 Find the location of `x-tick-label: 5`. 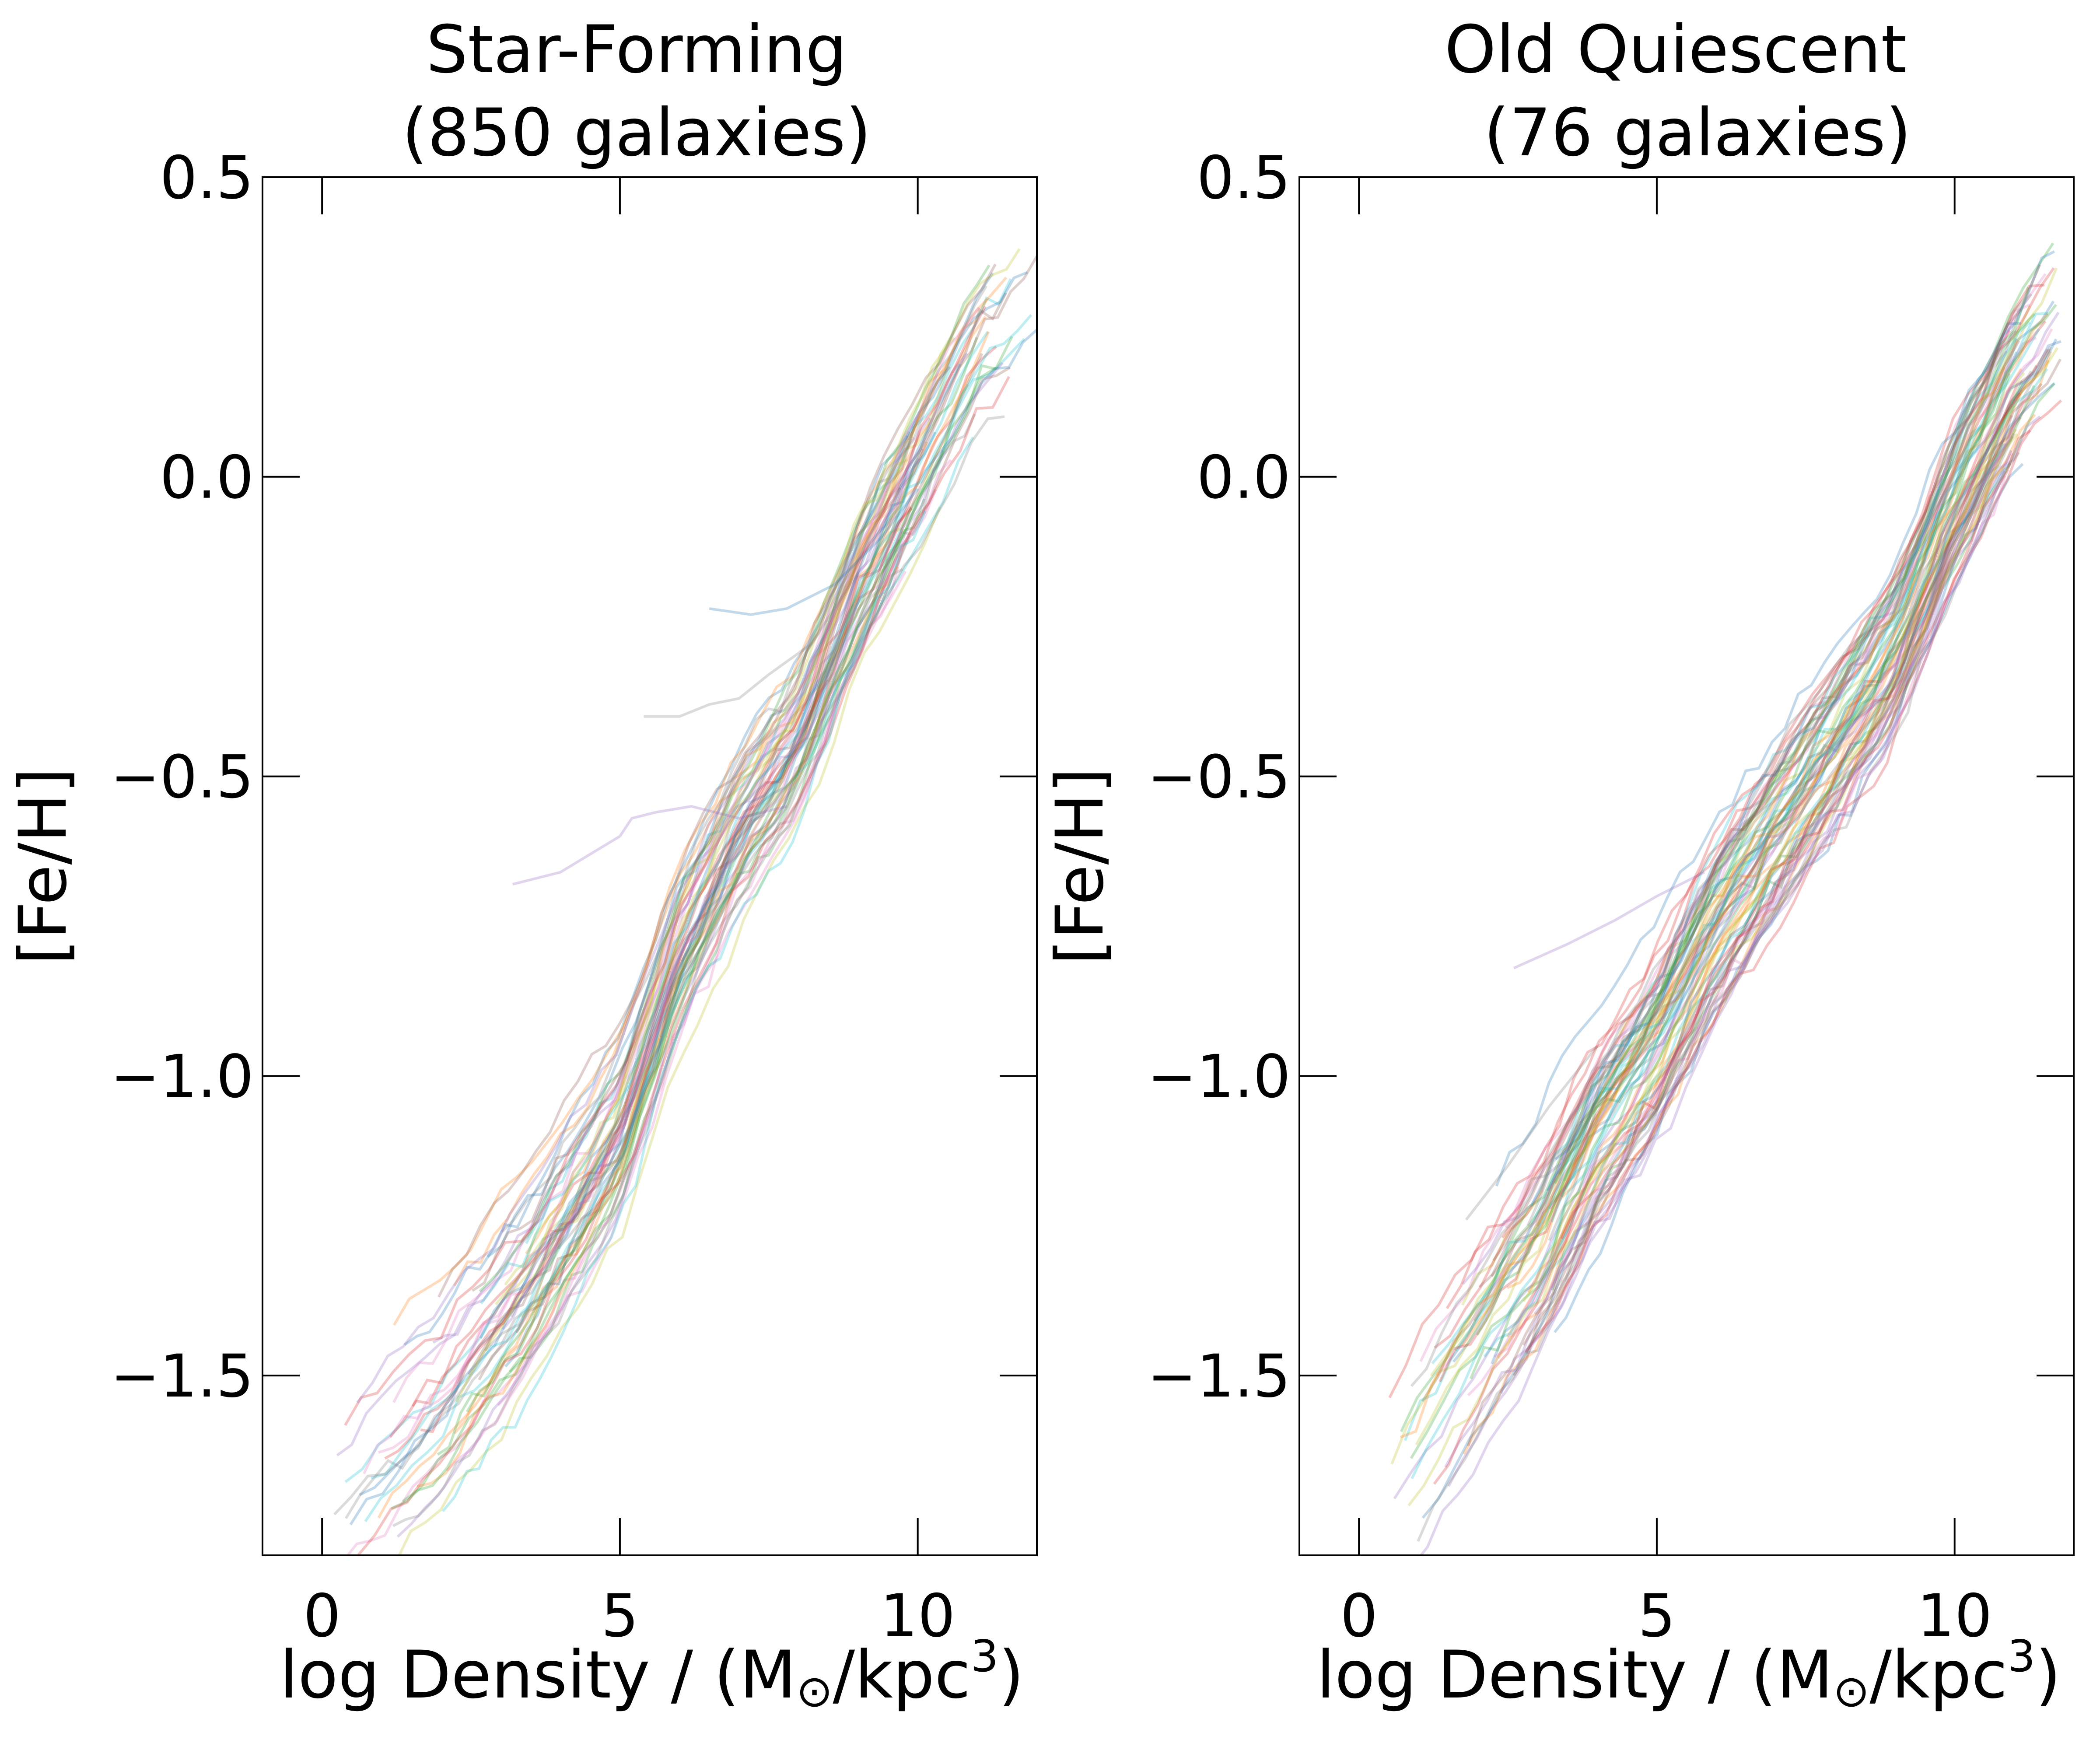

x-tick-label: 5 is located at coordinates (1657, 1616).